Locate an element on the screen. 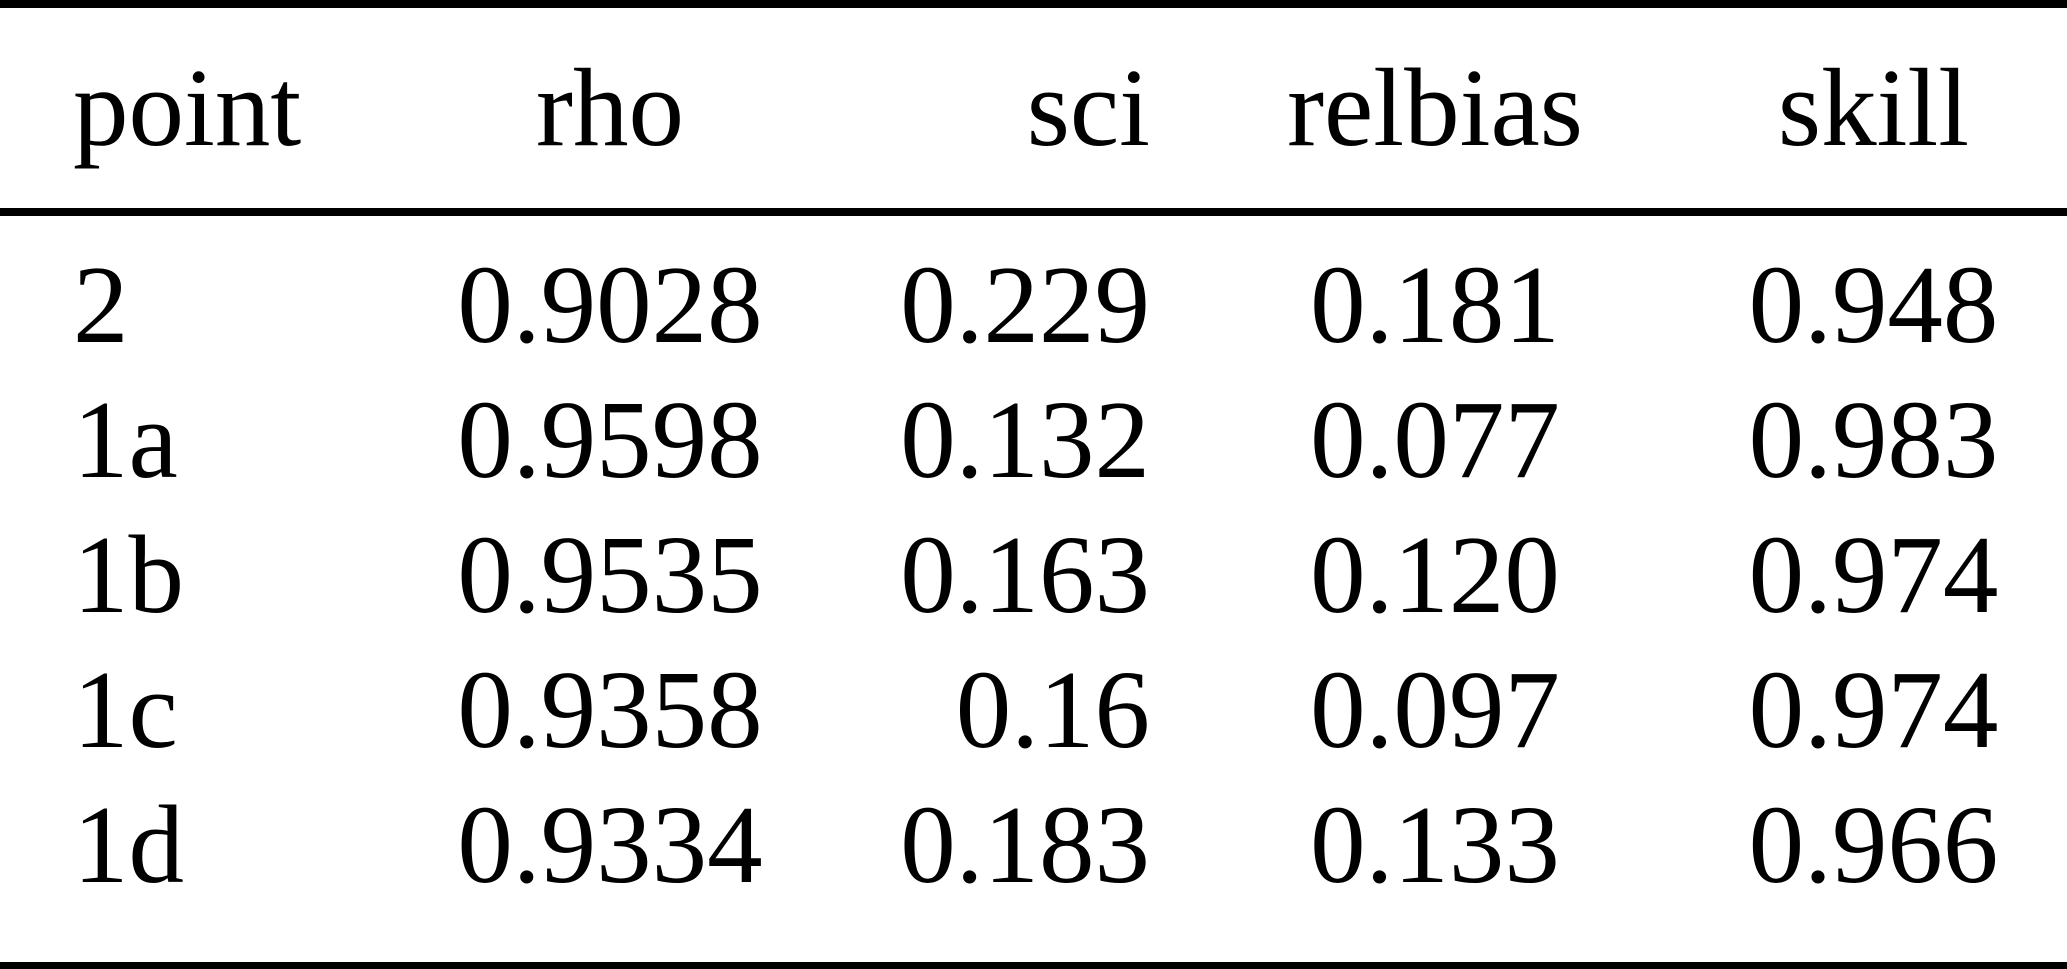  cell-skill: 0.966 is located at coordinates (1873, 845).